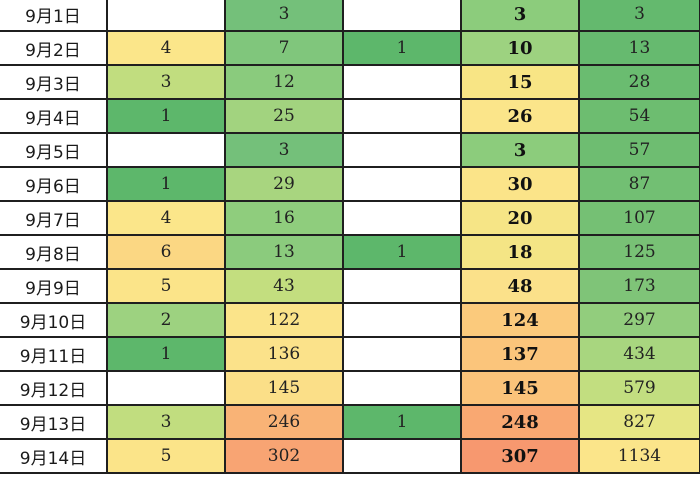 The height and width of the screenshot is (500, 700). What do you see at coordinates (639, 116) in the screenshot?
I see `cumulative-cell: 54` at bounding box center [639, 116].